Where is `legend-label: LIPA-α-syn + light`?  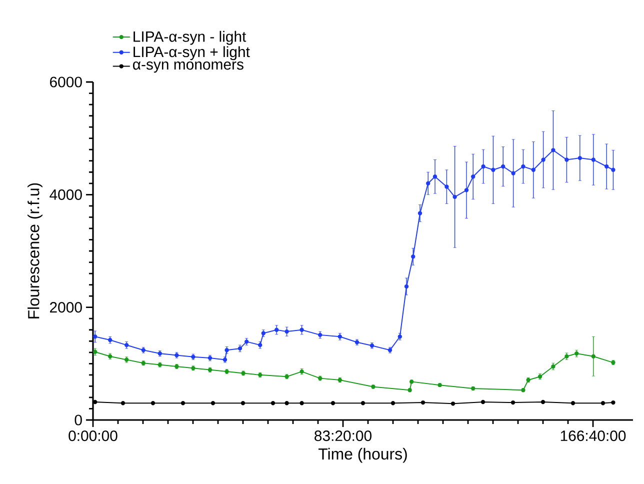
legend-label: LIPA-α-syn + light is located at coordinates (192, 53).